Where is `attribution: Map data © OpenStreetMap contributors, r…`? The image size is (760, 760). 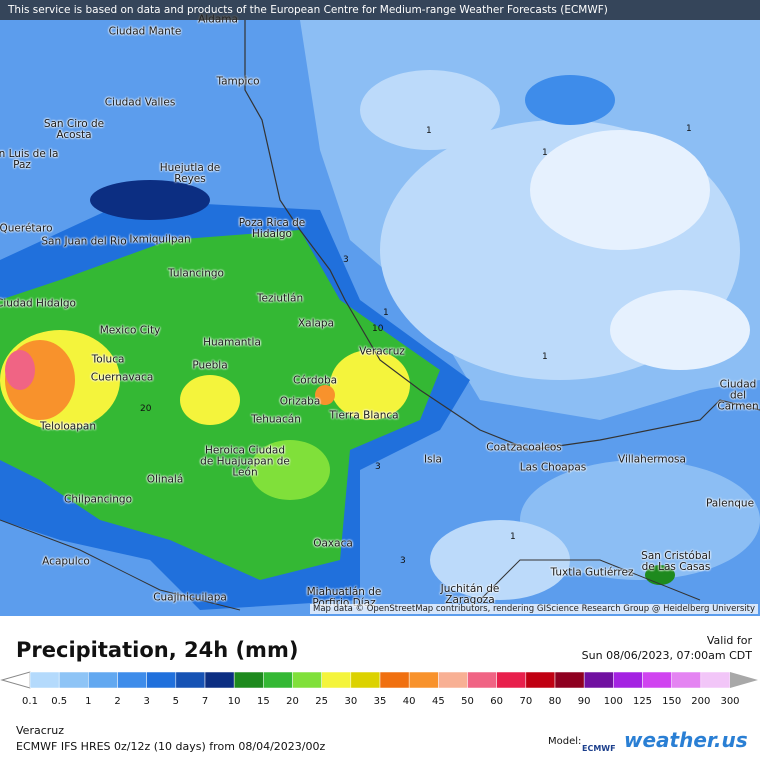 attribution: Map data © OpenStreetMap contributors, r… is located at coordinates (534, 609).